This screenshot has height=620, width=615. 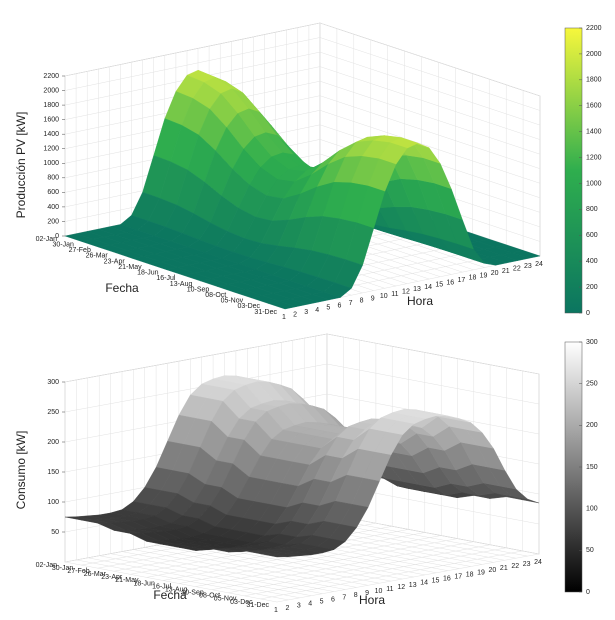 What do you see at coordinates (53, 382) in the screenshot?
I see `z-tick-label: 300` at bounding box center [53, 382].